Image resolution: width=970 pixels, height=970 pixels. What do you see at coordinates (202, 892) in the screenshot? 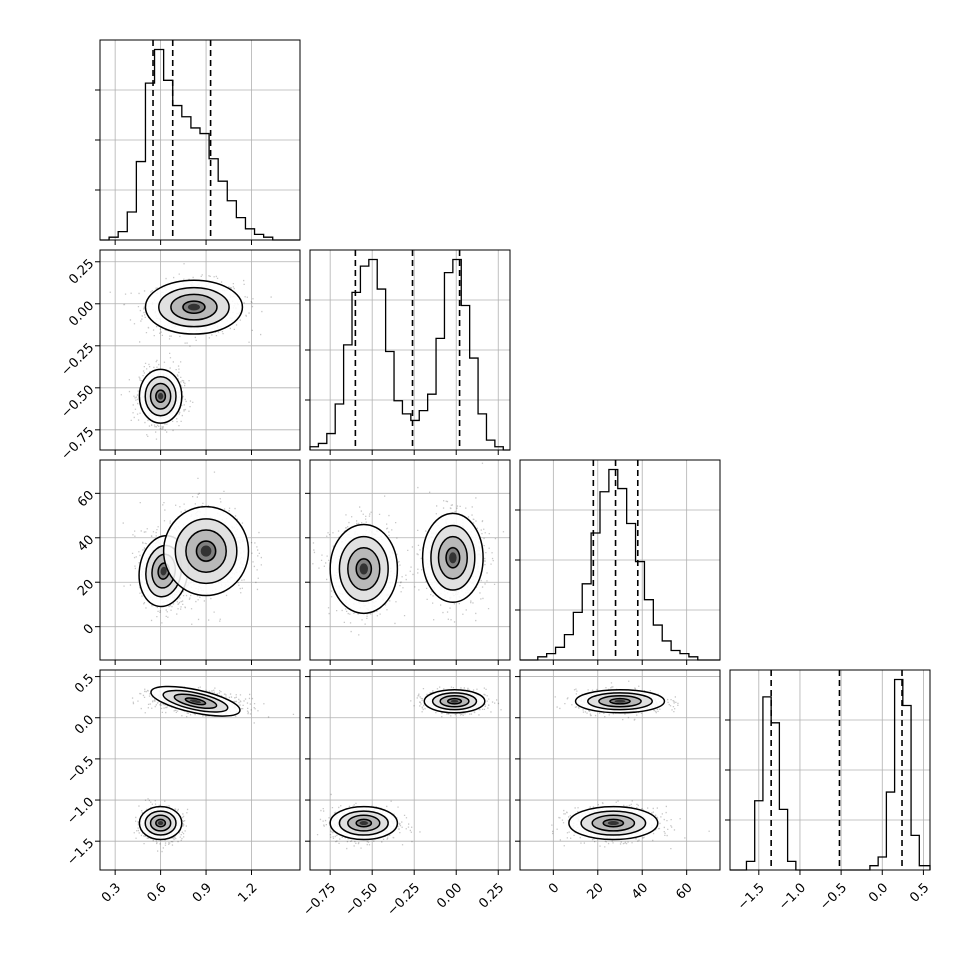
I see `x-tick-label: 0.9` at bounding box center [202, 892].